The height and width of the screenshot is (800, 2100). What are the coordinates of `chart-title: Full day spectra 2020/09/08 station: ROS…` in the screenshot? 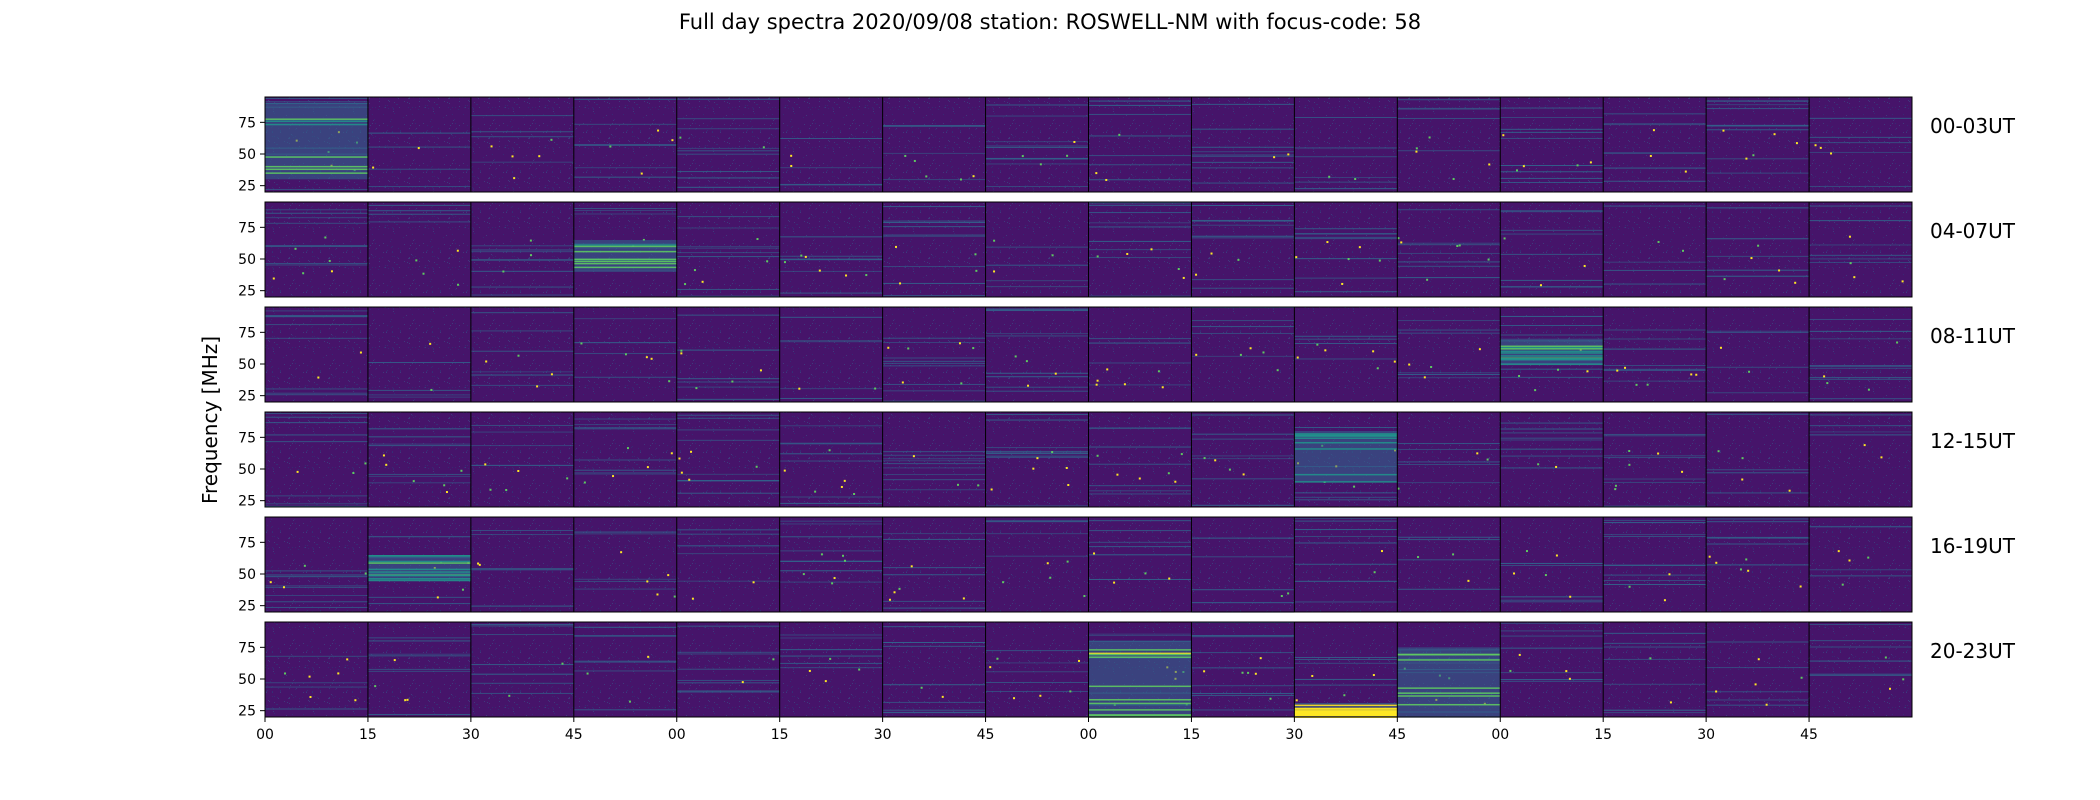 It's located at (1050, 22).